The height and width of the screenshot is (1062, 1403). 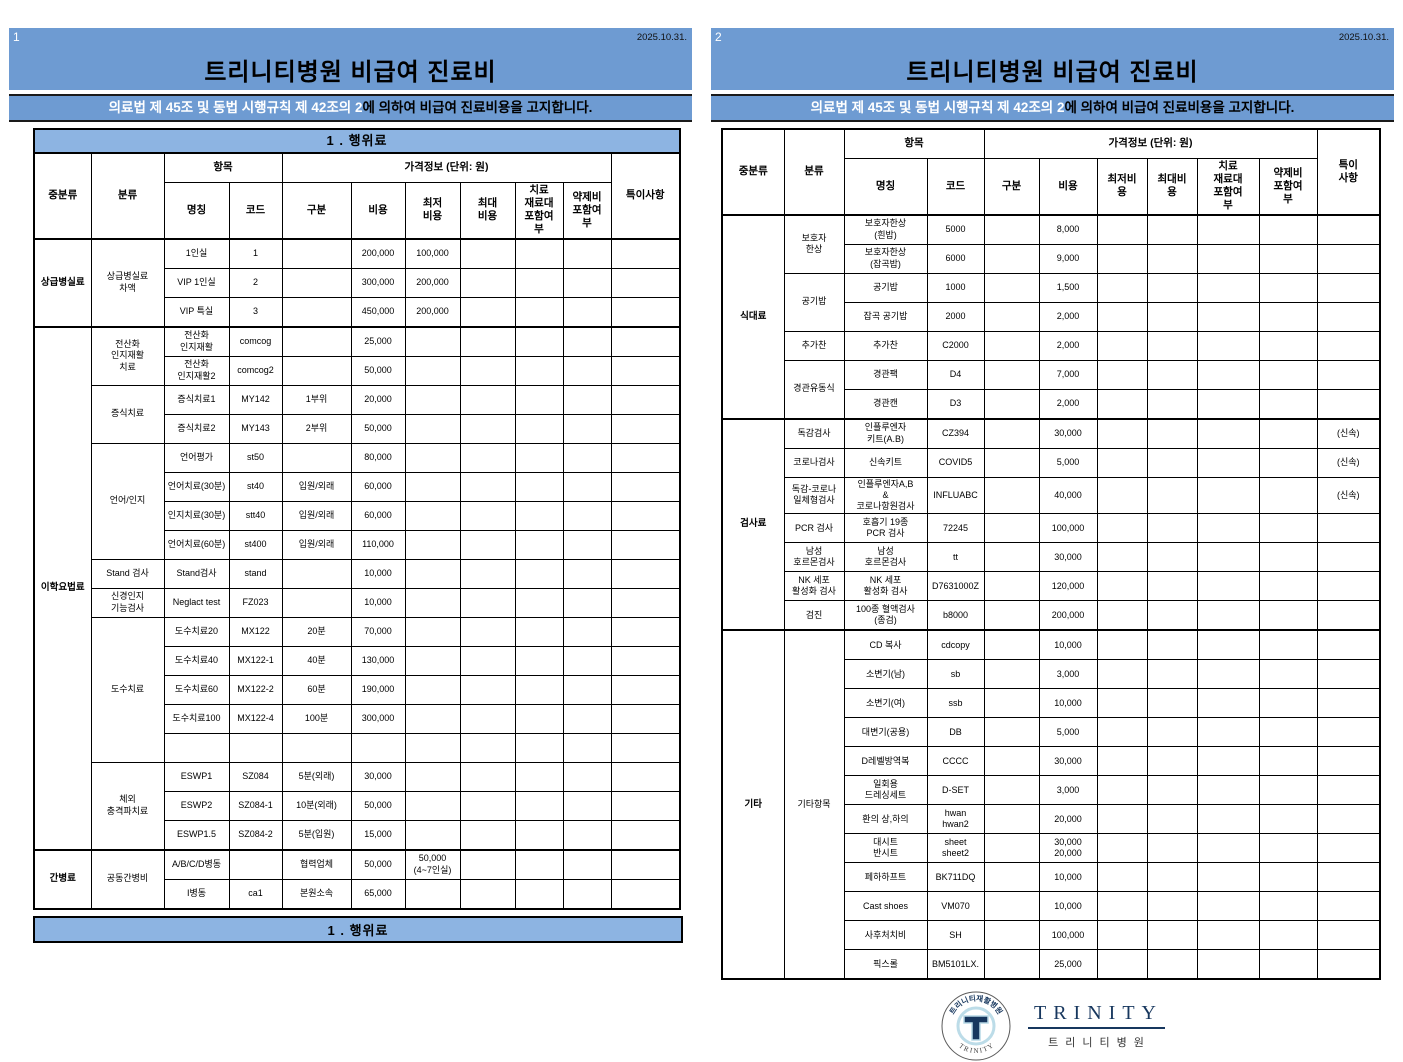 What do you see at coordinates (1228, 186) in the screenshot?
I see `col-header-sub: 치료 재료대 포함여 부` at bounding box center [1228, 186].